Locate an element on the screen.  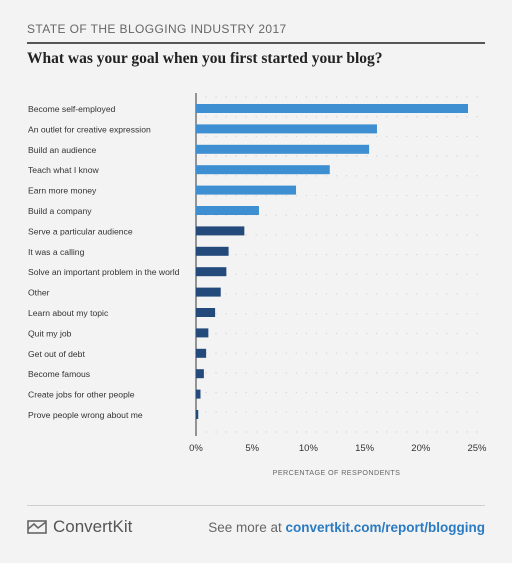
category-label: Build a company is located at coordinates (60, 211).